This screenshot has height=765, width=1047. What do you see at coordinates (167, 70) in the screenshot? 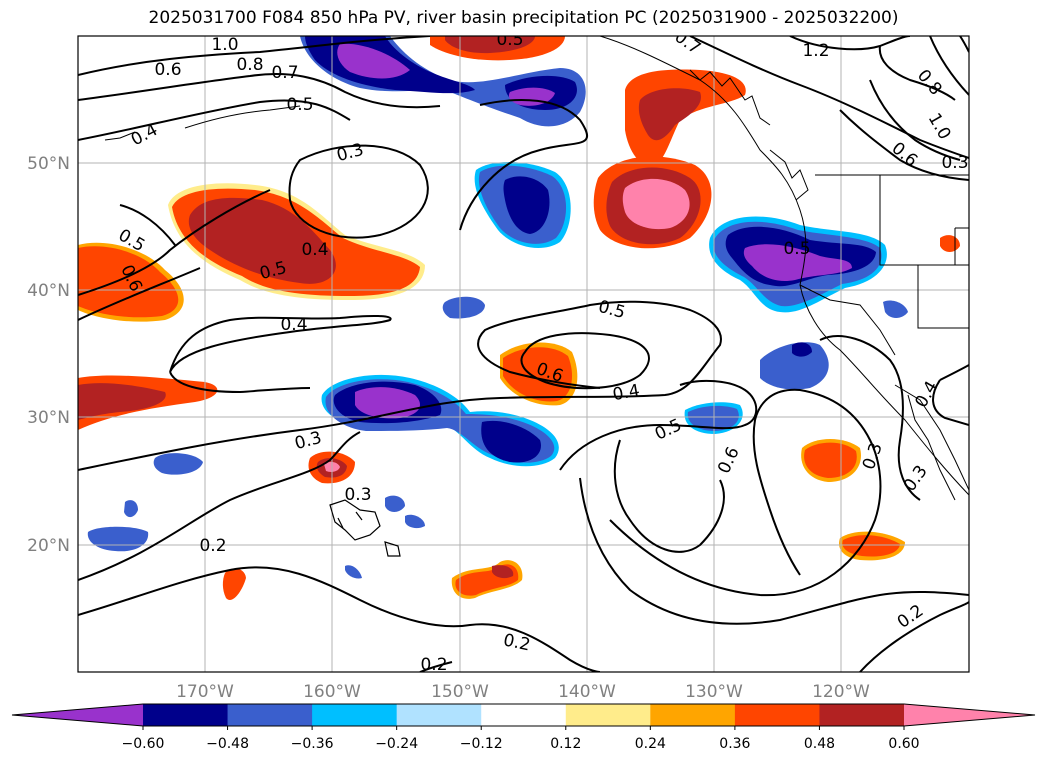
I see `contour-label: 0.6` at bounding box center [167, 70].